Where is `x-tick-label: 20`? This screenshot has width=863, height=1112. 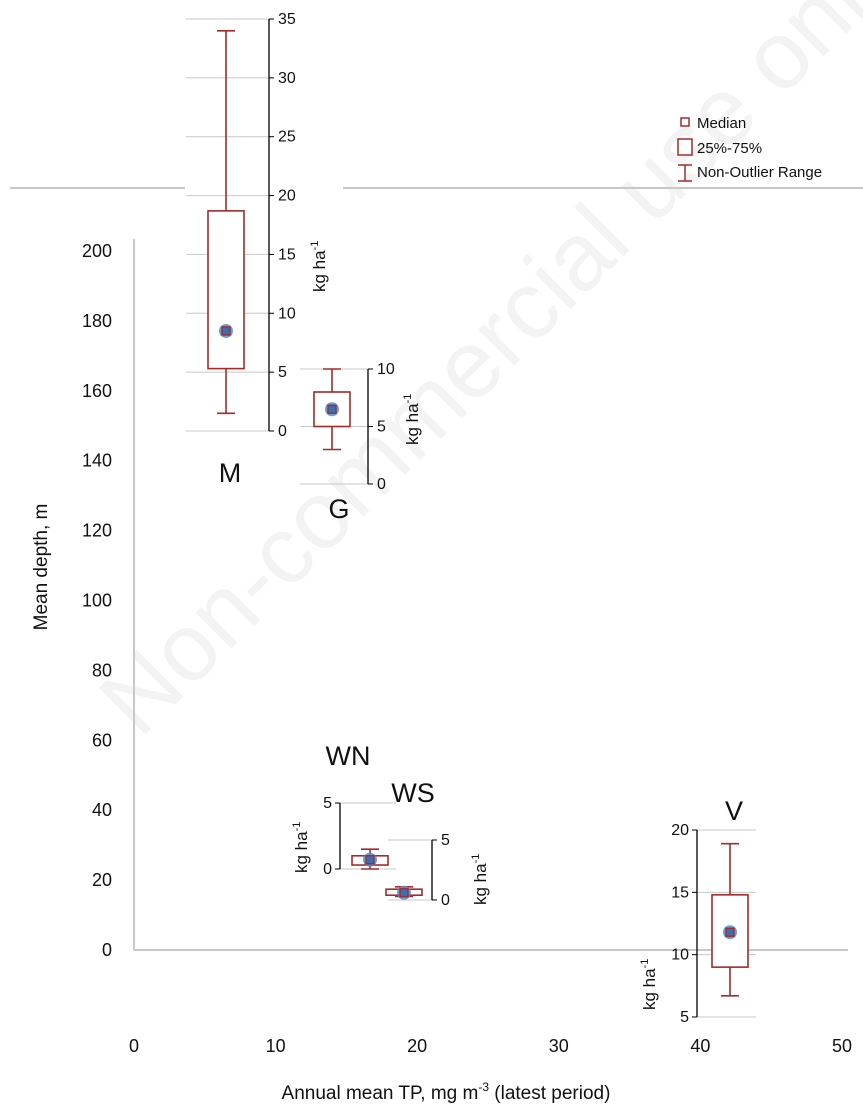 x-tick-label: 20 is located at coordinates (417, 1046).